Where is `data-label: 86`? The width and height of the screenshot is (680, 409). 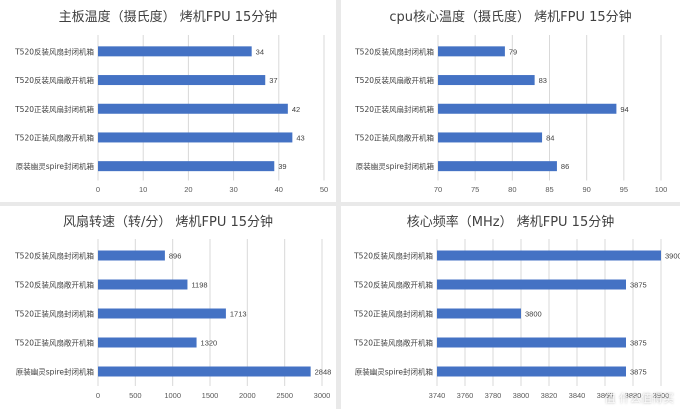
data-label: 86 is located at coordinates (565, 166).